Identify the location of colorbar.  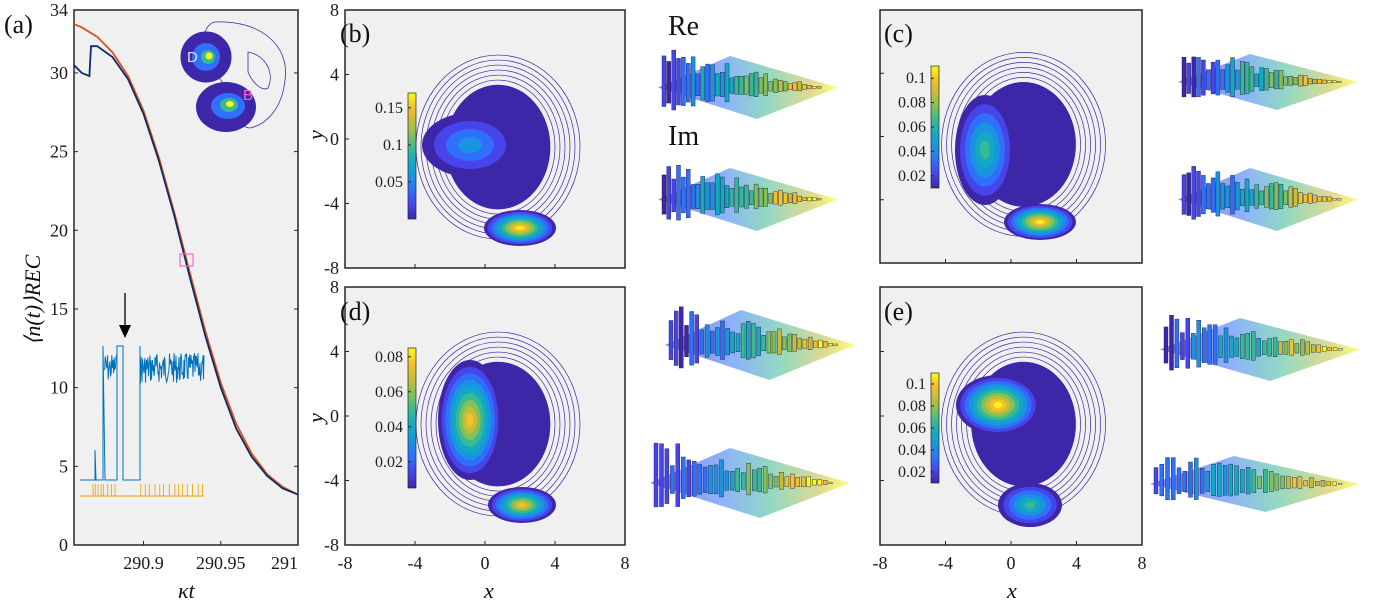
(412, 418).